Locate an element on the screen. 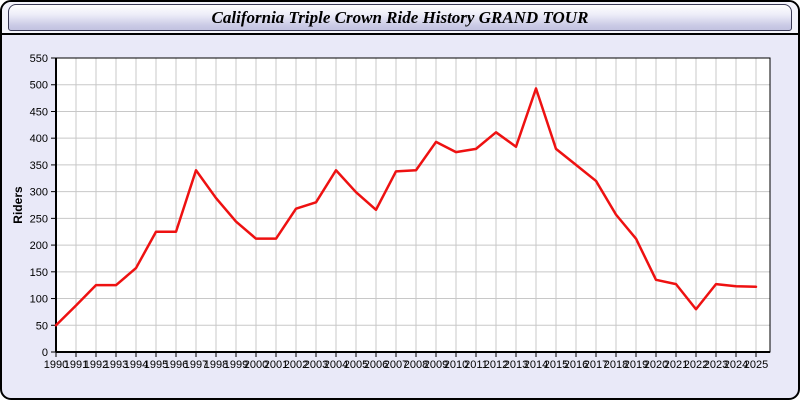 Image resolution: width=800 pixels, height=400 pixels. x-tick-label: 2005 is located at coordinates (356, 365).